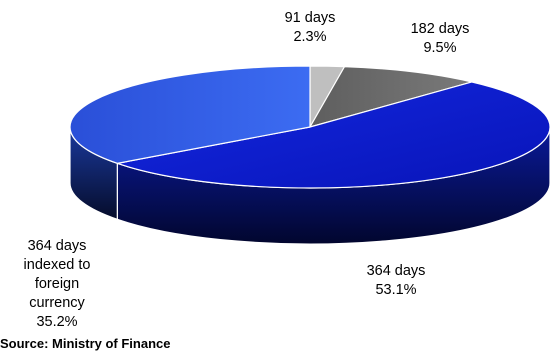 Image resolution: width=552 pixels, height=351 pixels. Describe the element at coordinates (440, 38) in the screenshot. I see `data-label-182-days: 182 days 9.5%` at that location.